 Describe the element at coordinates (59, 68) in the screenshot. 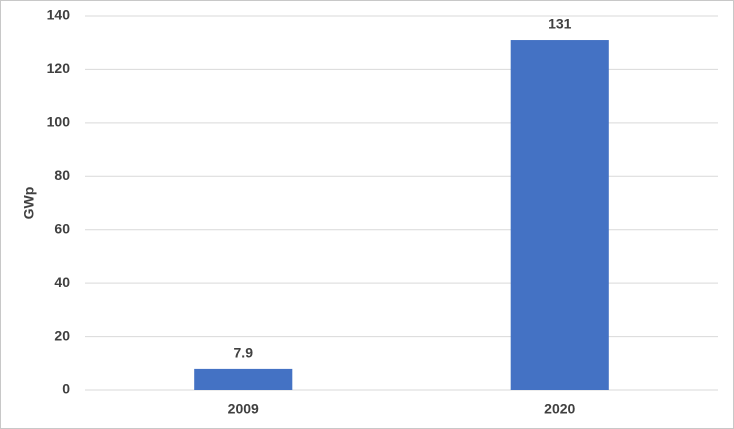

I see `y-tick-label: 120` at that location.